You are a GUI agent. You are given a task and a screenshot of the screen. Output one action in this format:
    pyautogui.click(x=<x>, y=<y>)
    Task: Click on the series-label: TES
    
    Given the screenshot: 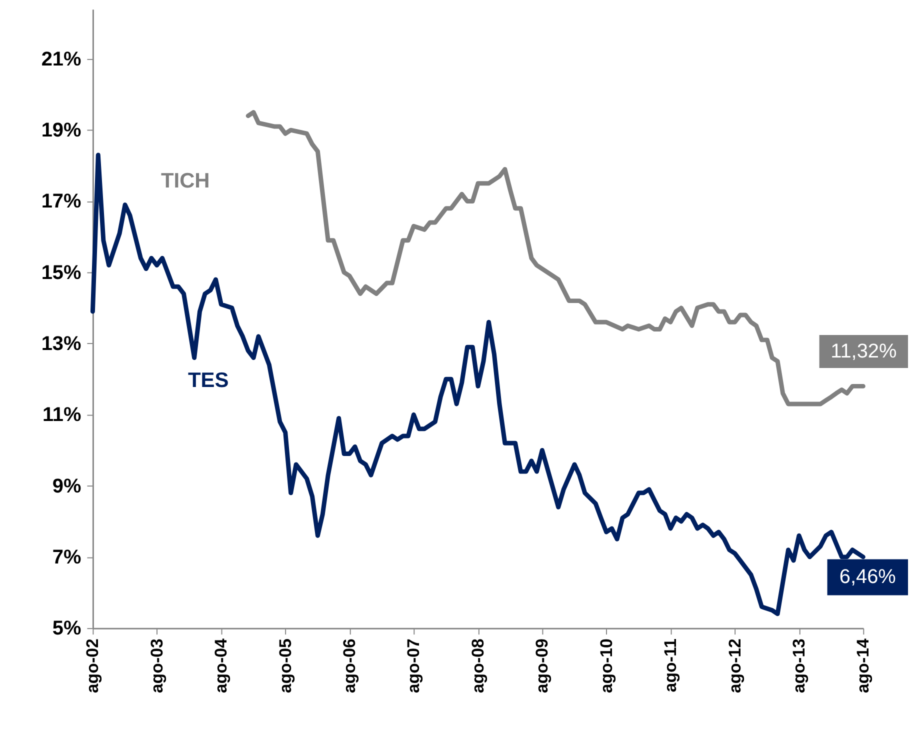 What is the action you would take?
    pyautogui.click(x=208, y=380)
    